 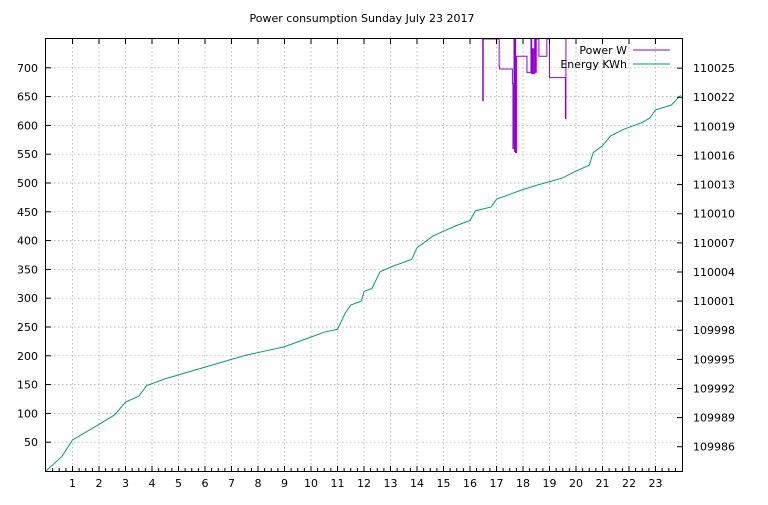 What do you see at coordinates (311, 483) in the screenshot?
I see `x-tick-label: 10` at bounding box center [311, 483].